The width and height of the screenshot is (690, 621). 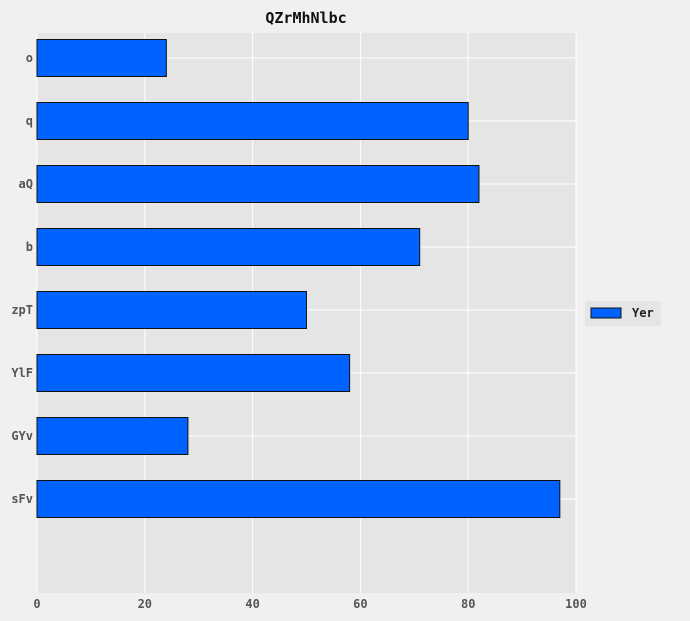 What do you see at coordinates (29, 121) in the screenshot?
I see `y-tick-label: q` at bounding box center [29, 121].